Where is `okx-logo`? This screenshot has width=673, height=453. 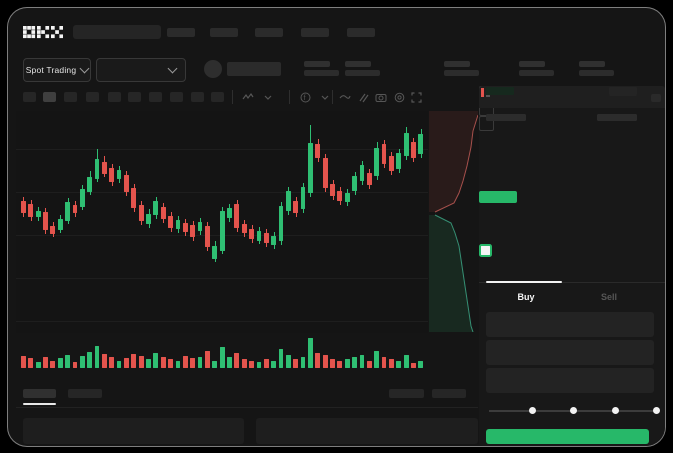 okx-logo is located at coordinates (43, 32).